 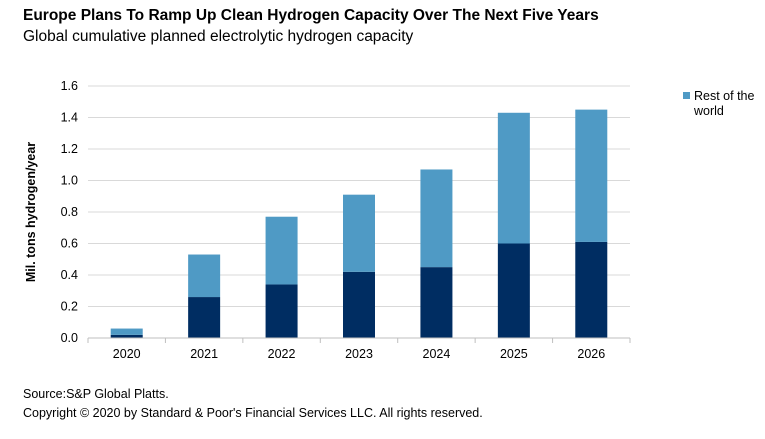 I want to click on legend: Rest of the world, so click(x=718, y=103).